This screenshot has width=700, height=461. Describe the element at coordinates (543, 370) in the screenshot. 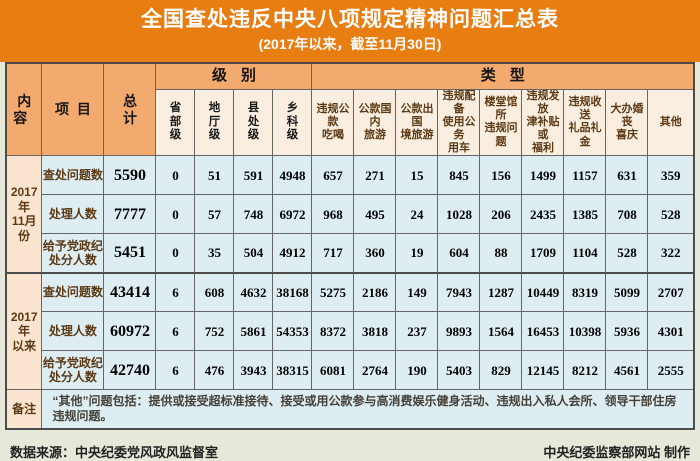

I see `value-cell: 12145` at that location.